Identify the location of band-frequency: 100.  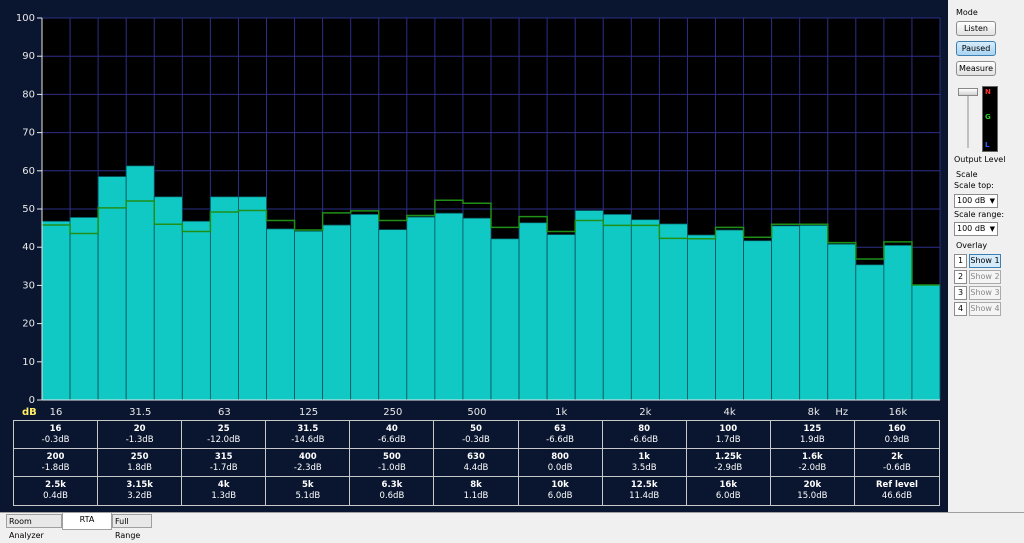
(728, 428).